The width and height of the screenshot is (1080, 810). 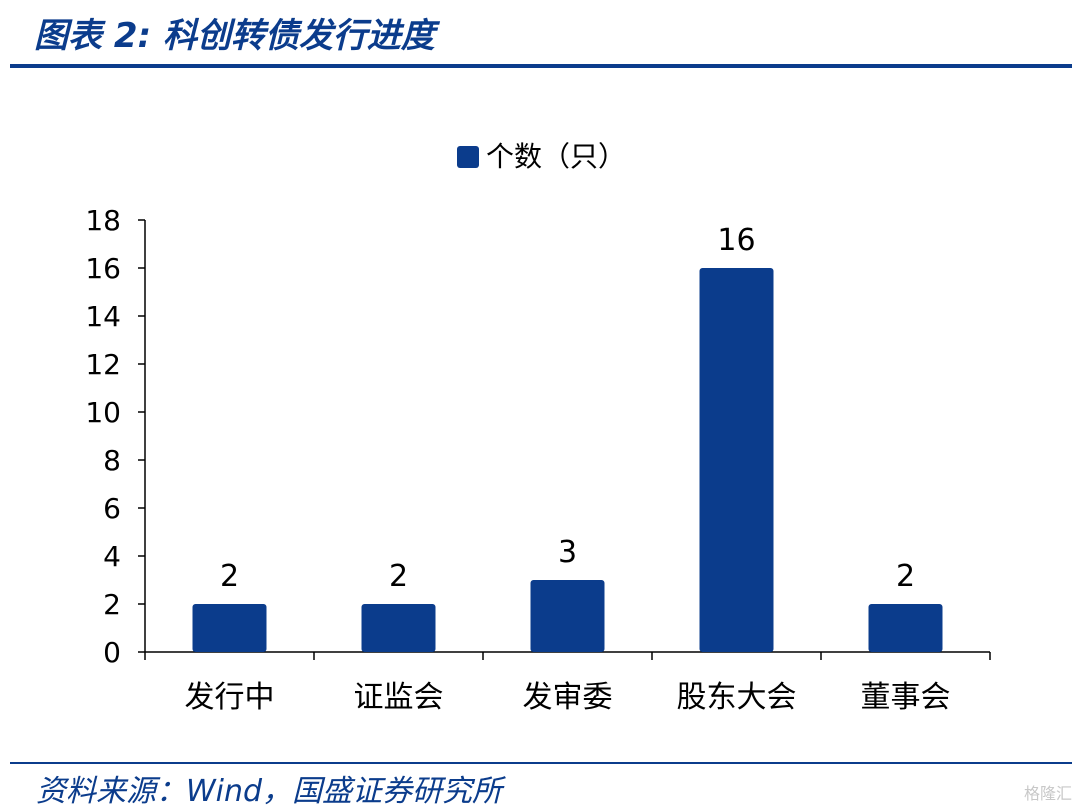 I want to click on legend-label: 个数（只）, so click(x=556, y=156).